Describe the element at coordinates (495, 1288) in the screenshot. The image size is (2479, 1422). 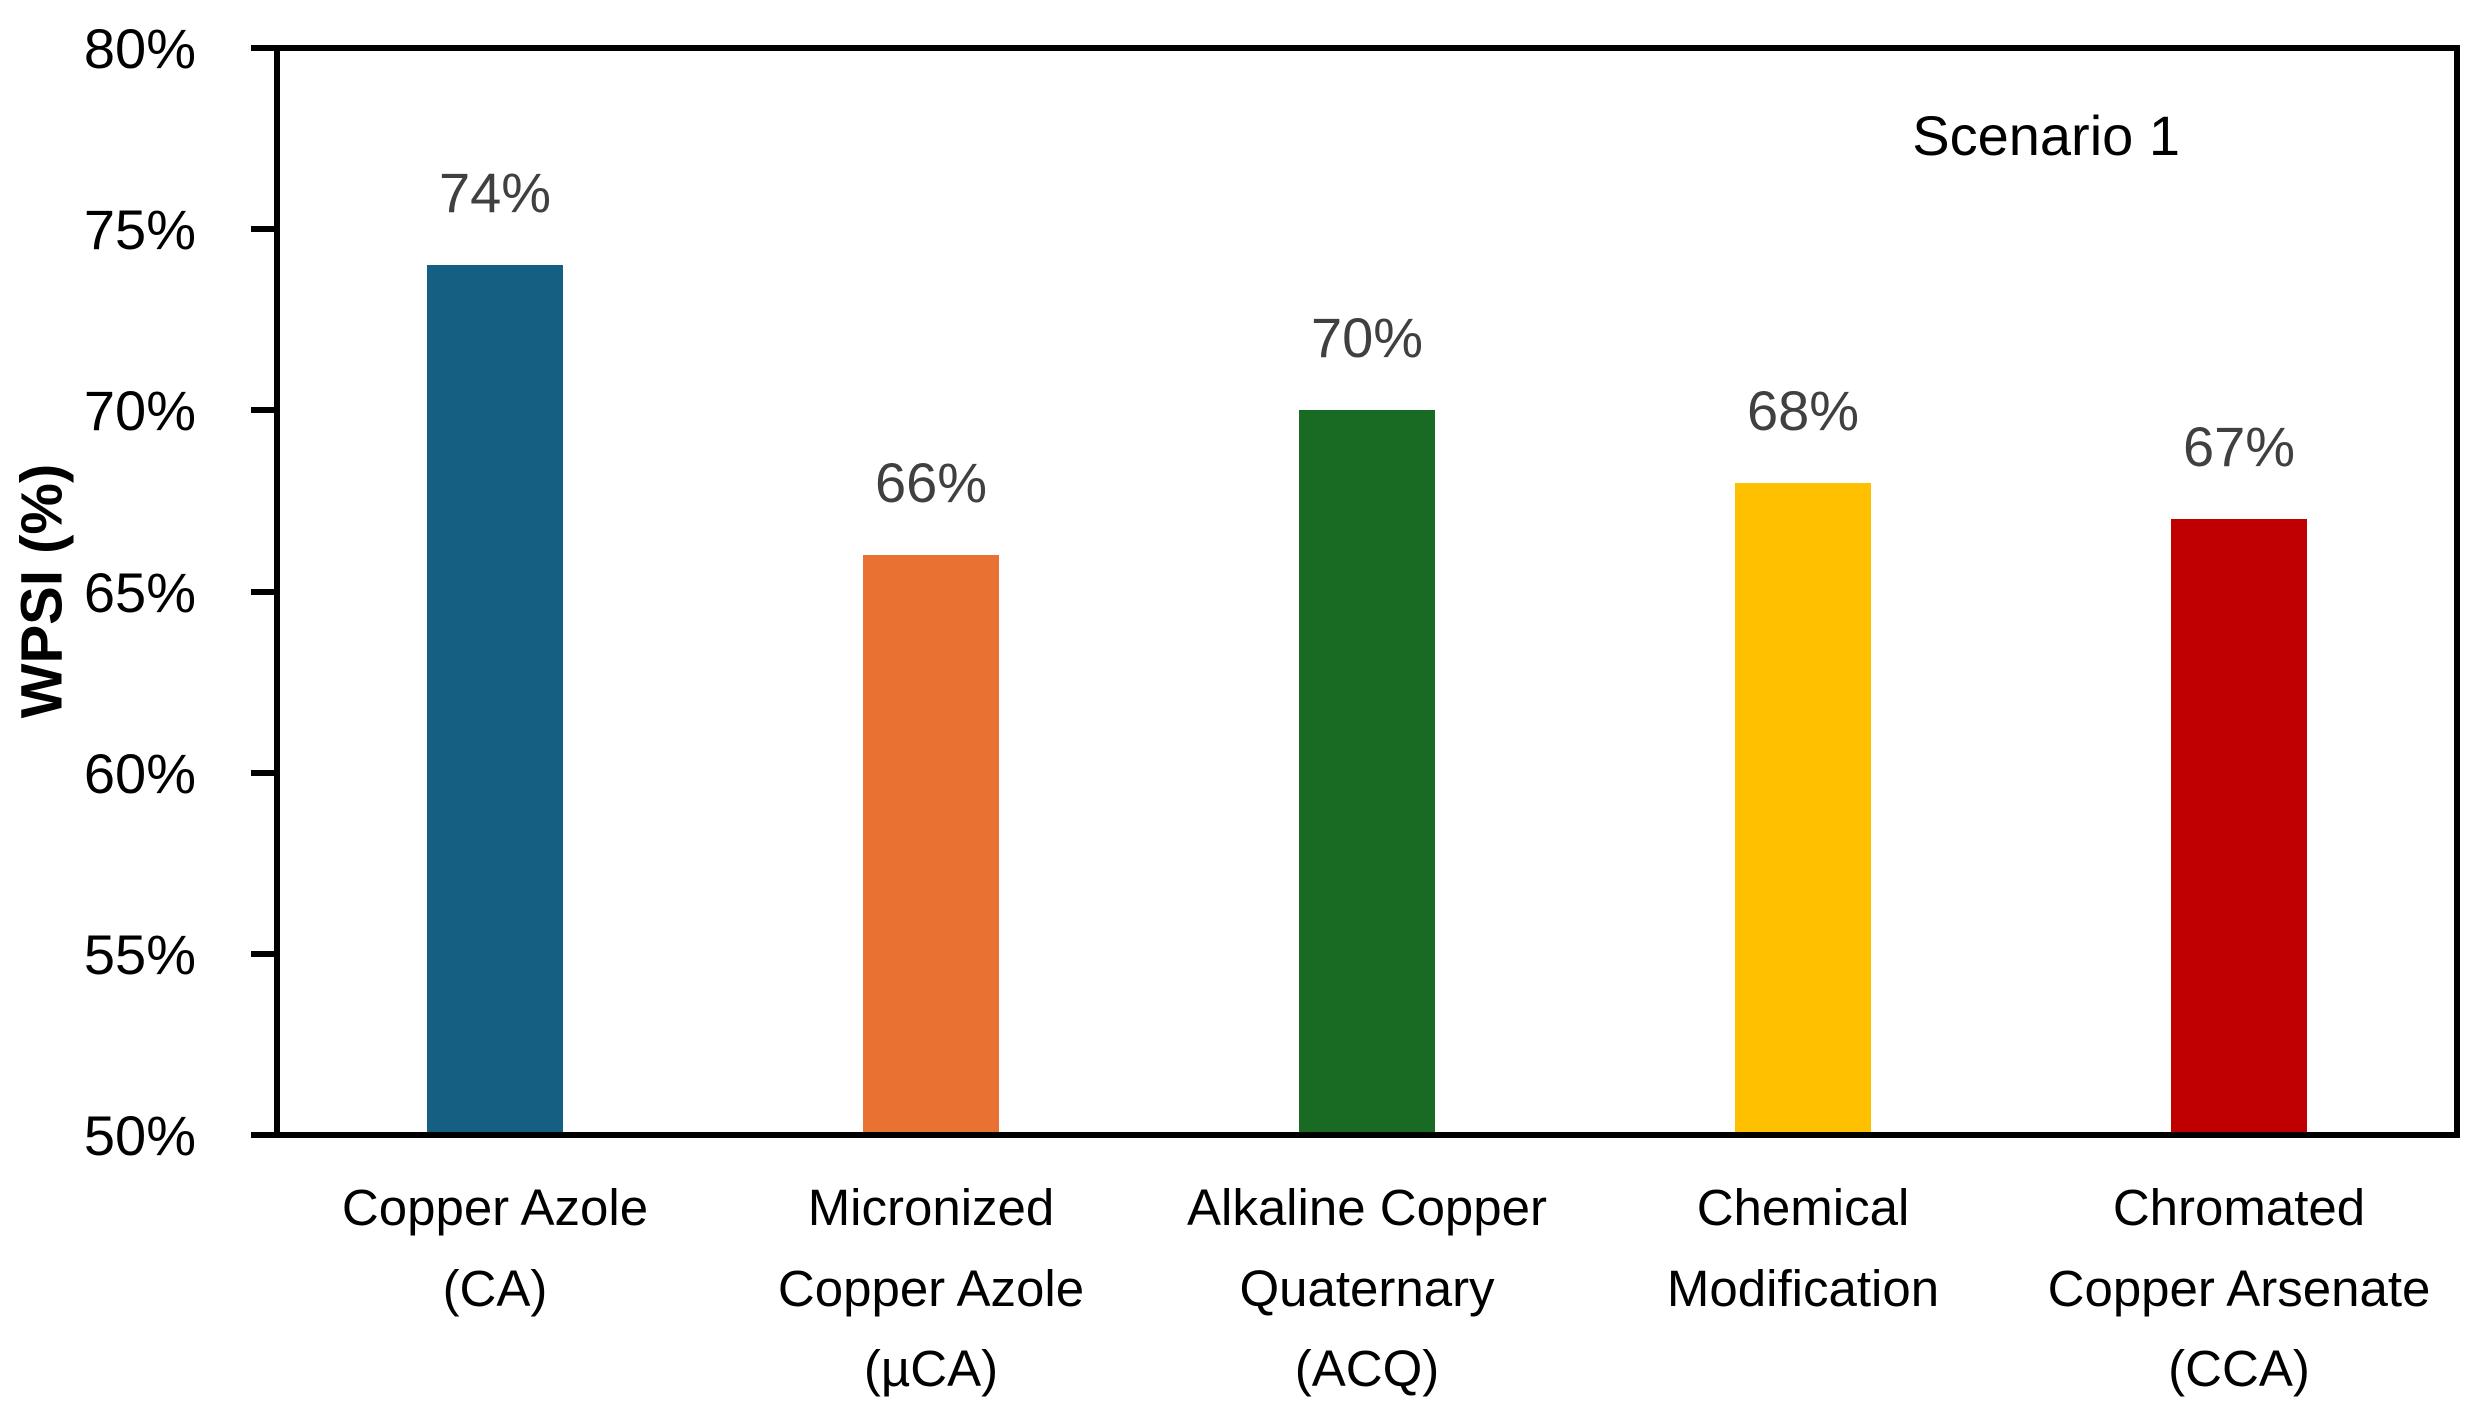
I see `x-axis-label-line: (CA)` at that location.